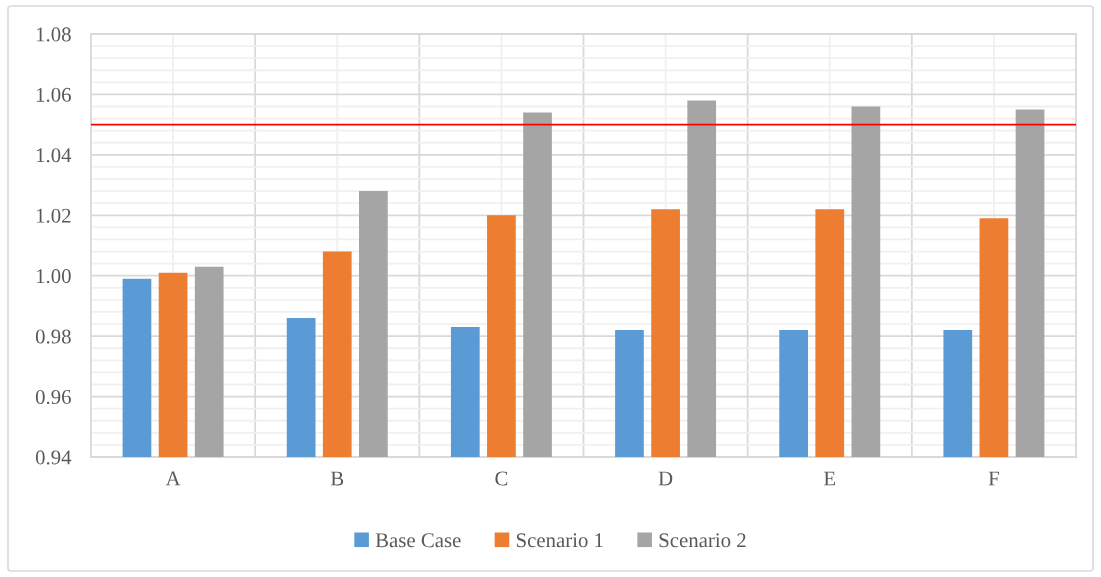  Describe the element at coordinates (665, 478) in the screenshot. I see `x-tick-label: D` at that location.